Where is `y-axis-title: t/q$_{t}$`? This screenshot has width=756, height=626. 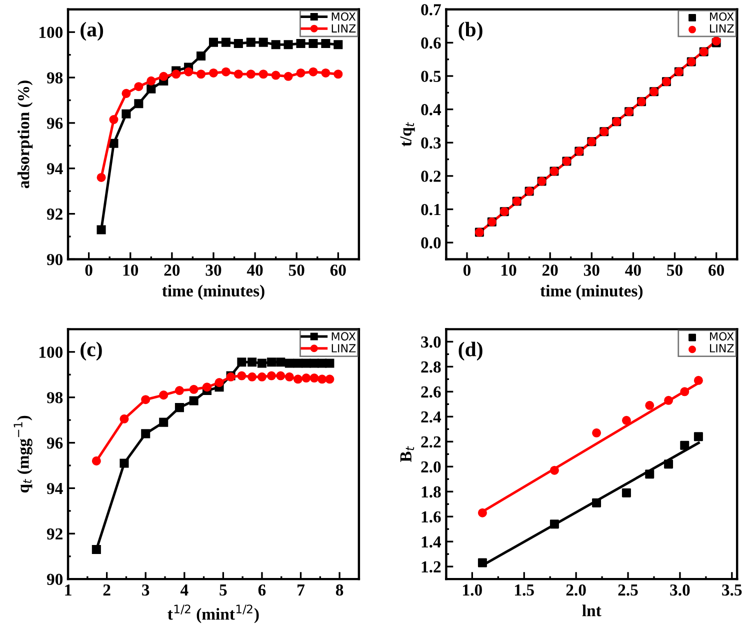 y-axis-title: t/q$_{t}$ is located at coordinates (407, 134).